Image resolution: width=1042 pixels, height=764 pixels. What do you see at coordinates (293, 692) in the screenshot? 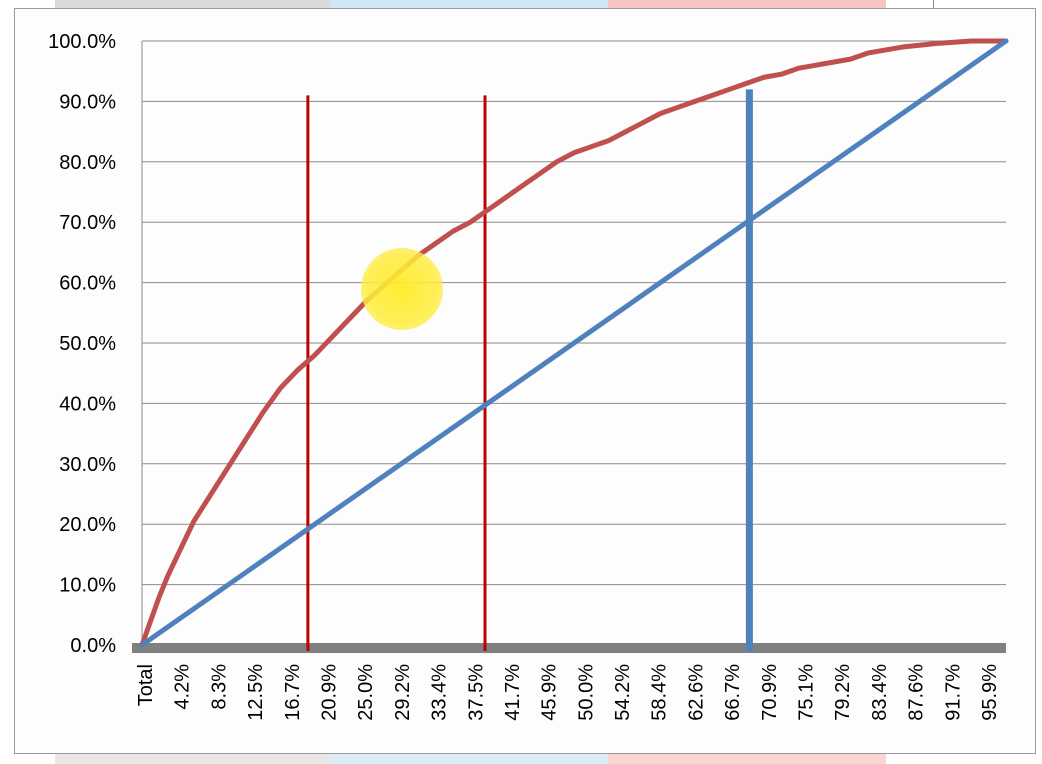
I see `x-tick-label: 16.7%` at bounding box center [293, 692].